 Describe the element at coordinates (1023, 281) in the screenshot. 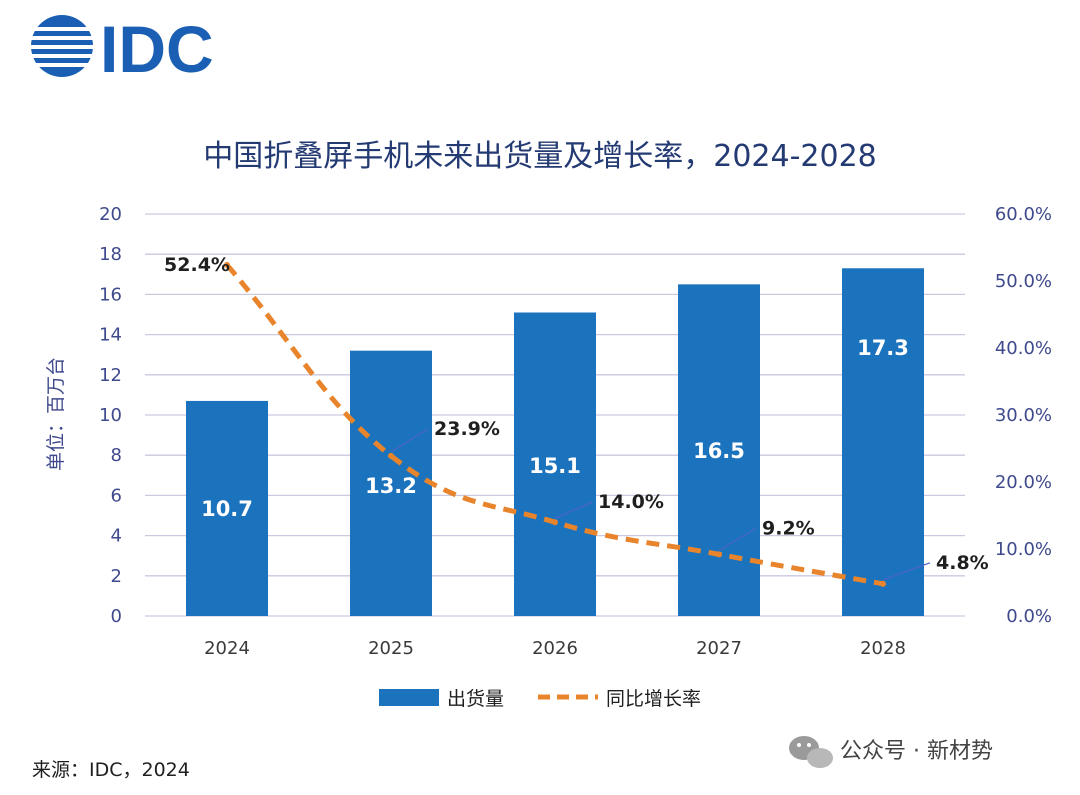

I see `y2-tick-label: 50.0%` at that location.